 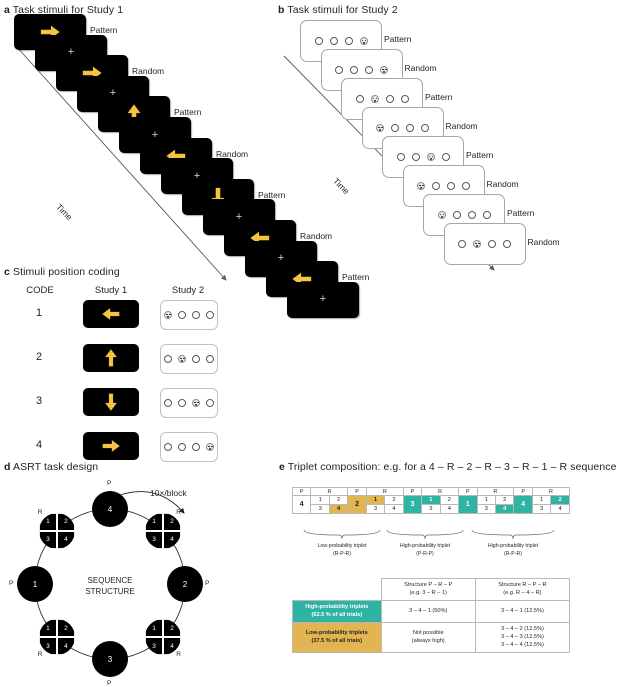 What do you see at coordinates (63, 10) in the screenshot?
I see `panel-a: a Task stimuli for Study 1` at bounding box center [63, 10].